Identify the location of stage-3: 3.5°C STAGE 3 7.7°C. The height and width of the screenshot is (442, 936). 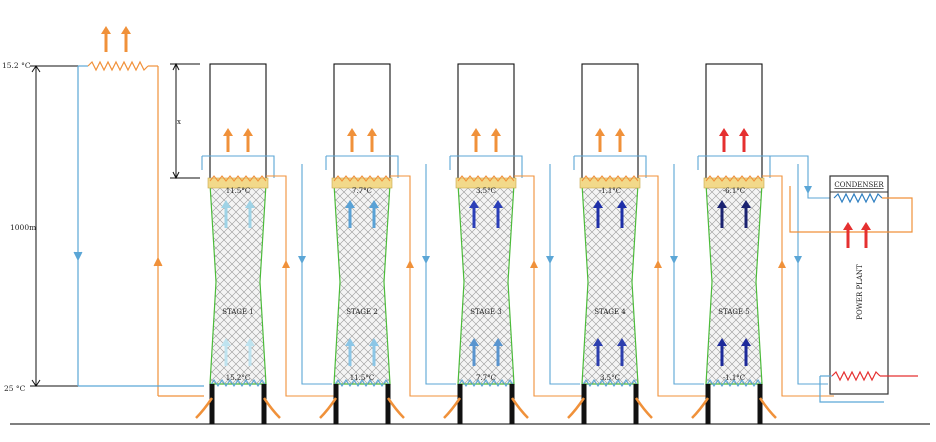
(514, 243).